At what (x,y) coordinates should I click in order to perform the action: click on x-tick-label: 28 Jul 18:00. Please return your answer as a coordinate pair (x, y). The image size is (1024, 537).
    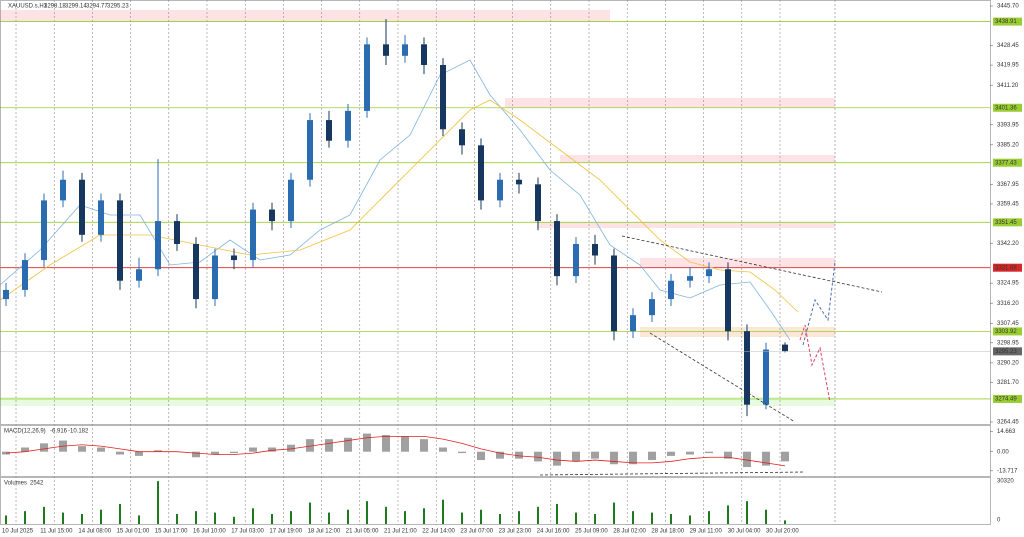
    Looking at the image, I should click on (667, 532).